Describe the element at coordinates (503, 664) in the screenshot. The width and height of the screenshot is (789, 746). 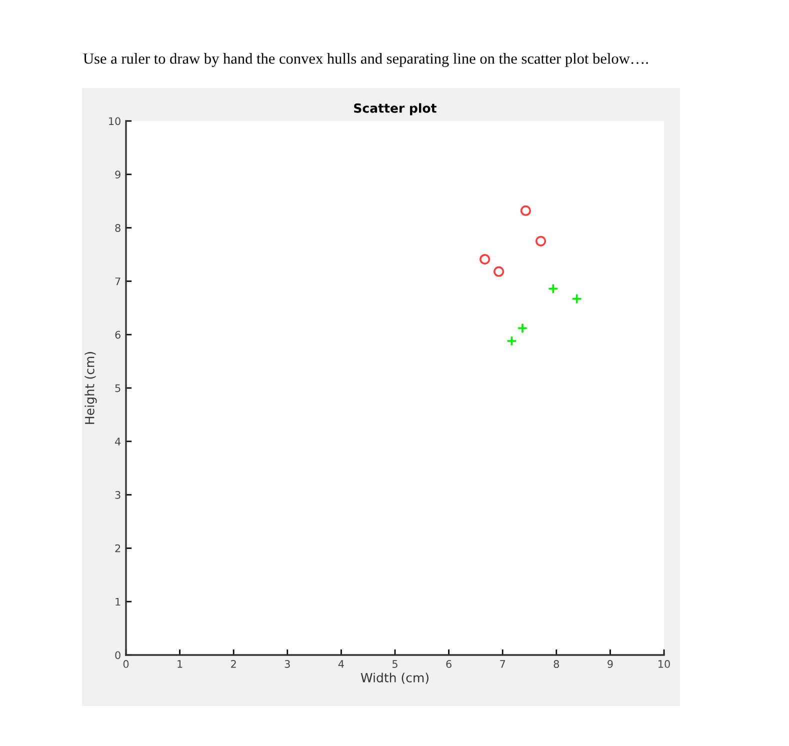
I see `x-tick-label: 7` at that location.